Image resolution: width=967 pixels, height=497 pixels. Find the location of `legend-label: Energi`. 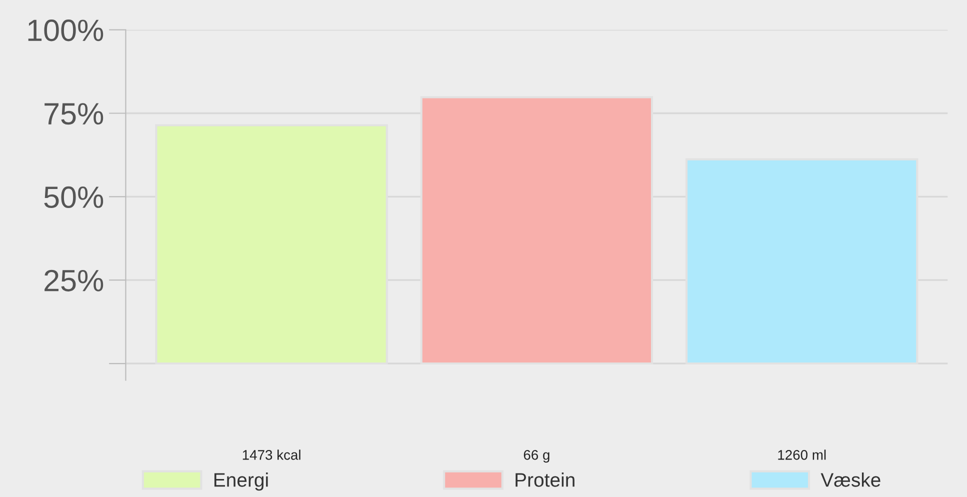

legend-label: Energi is located at coordinates (241, 481).